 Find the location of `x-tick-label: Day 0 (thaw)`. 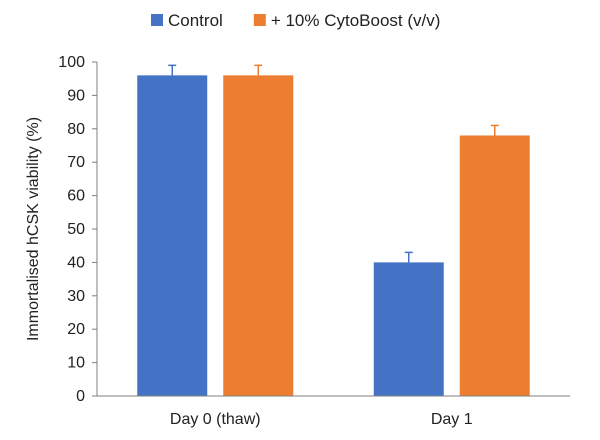

x-tick-label: Day 0 (thaw) is located at coordinates (215, 419).